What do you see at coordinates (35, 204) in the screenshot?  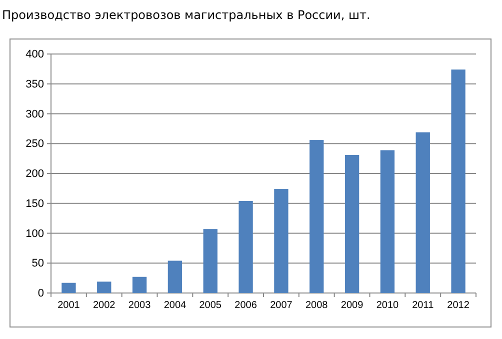 I see `y-tick-label: 150` at bounding box center [35, 204].